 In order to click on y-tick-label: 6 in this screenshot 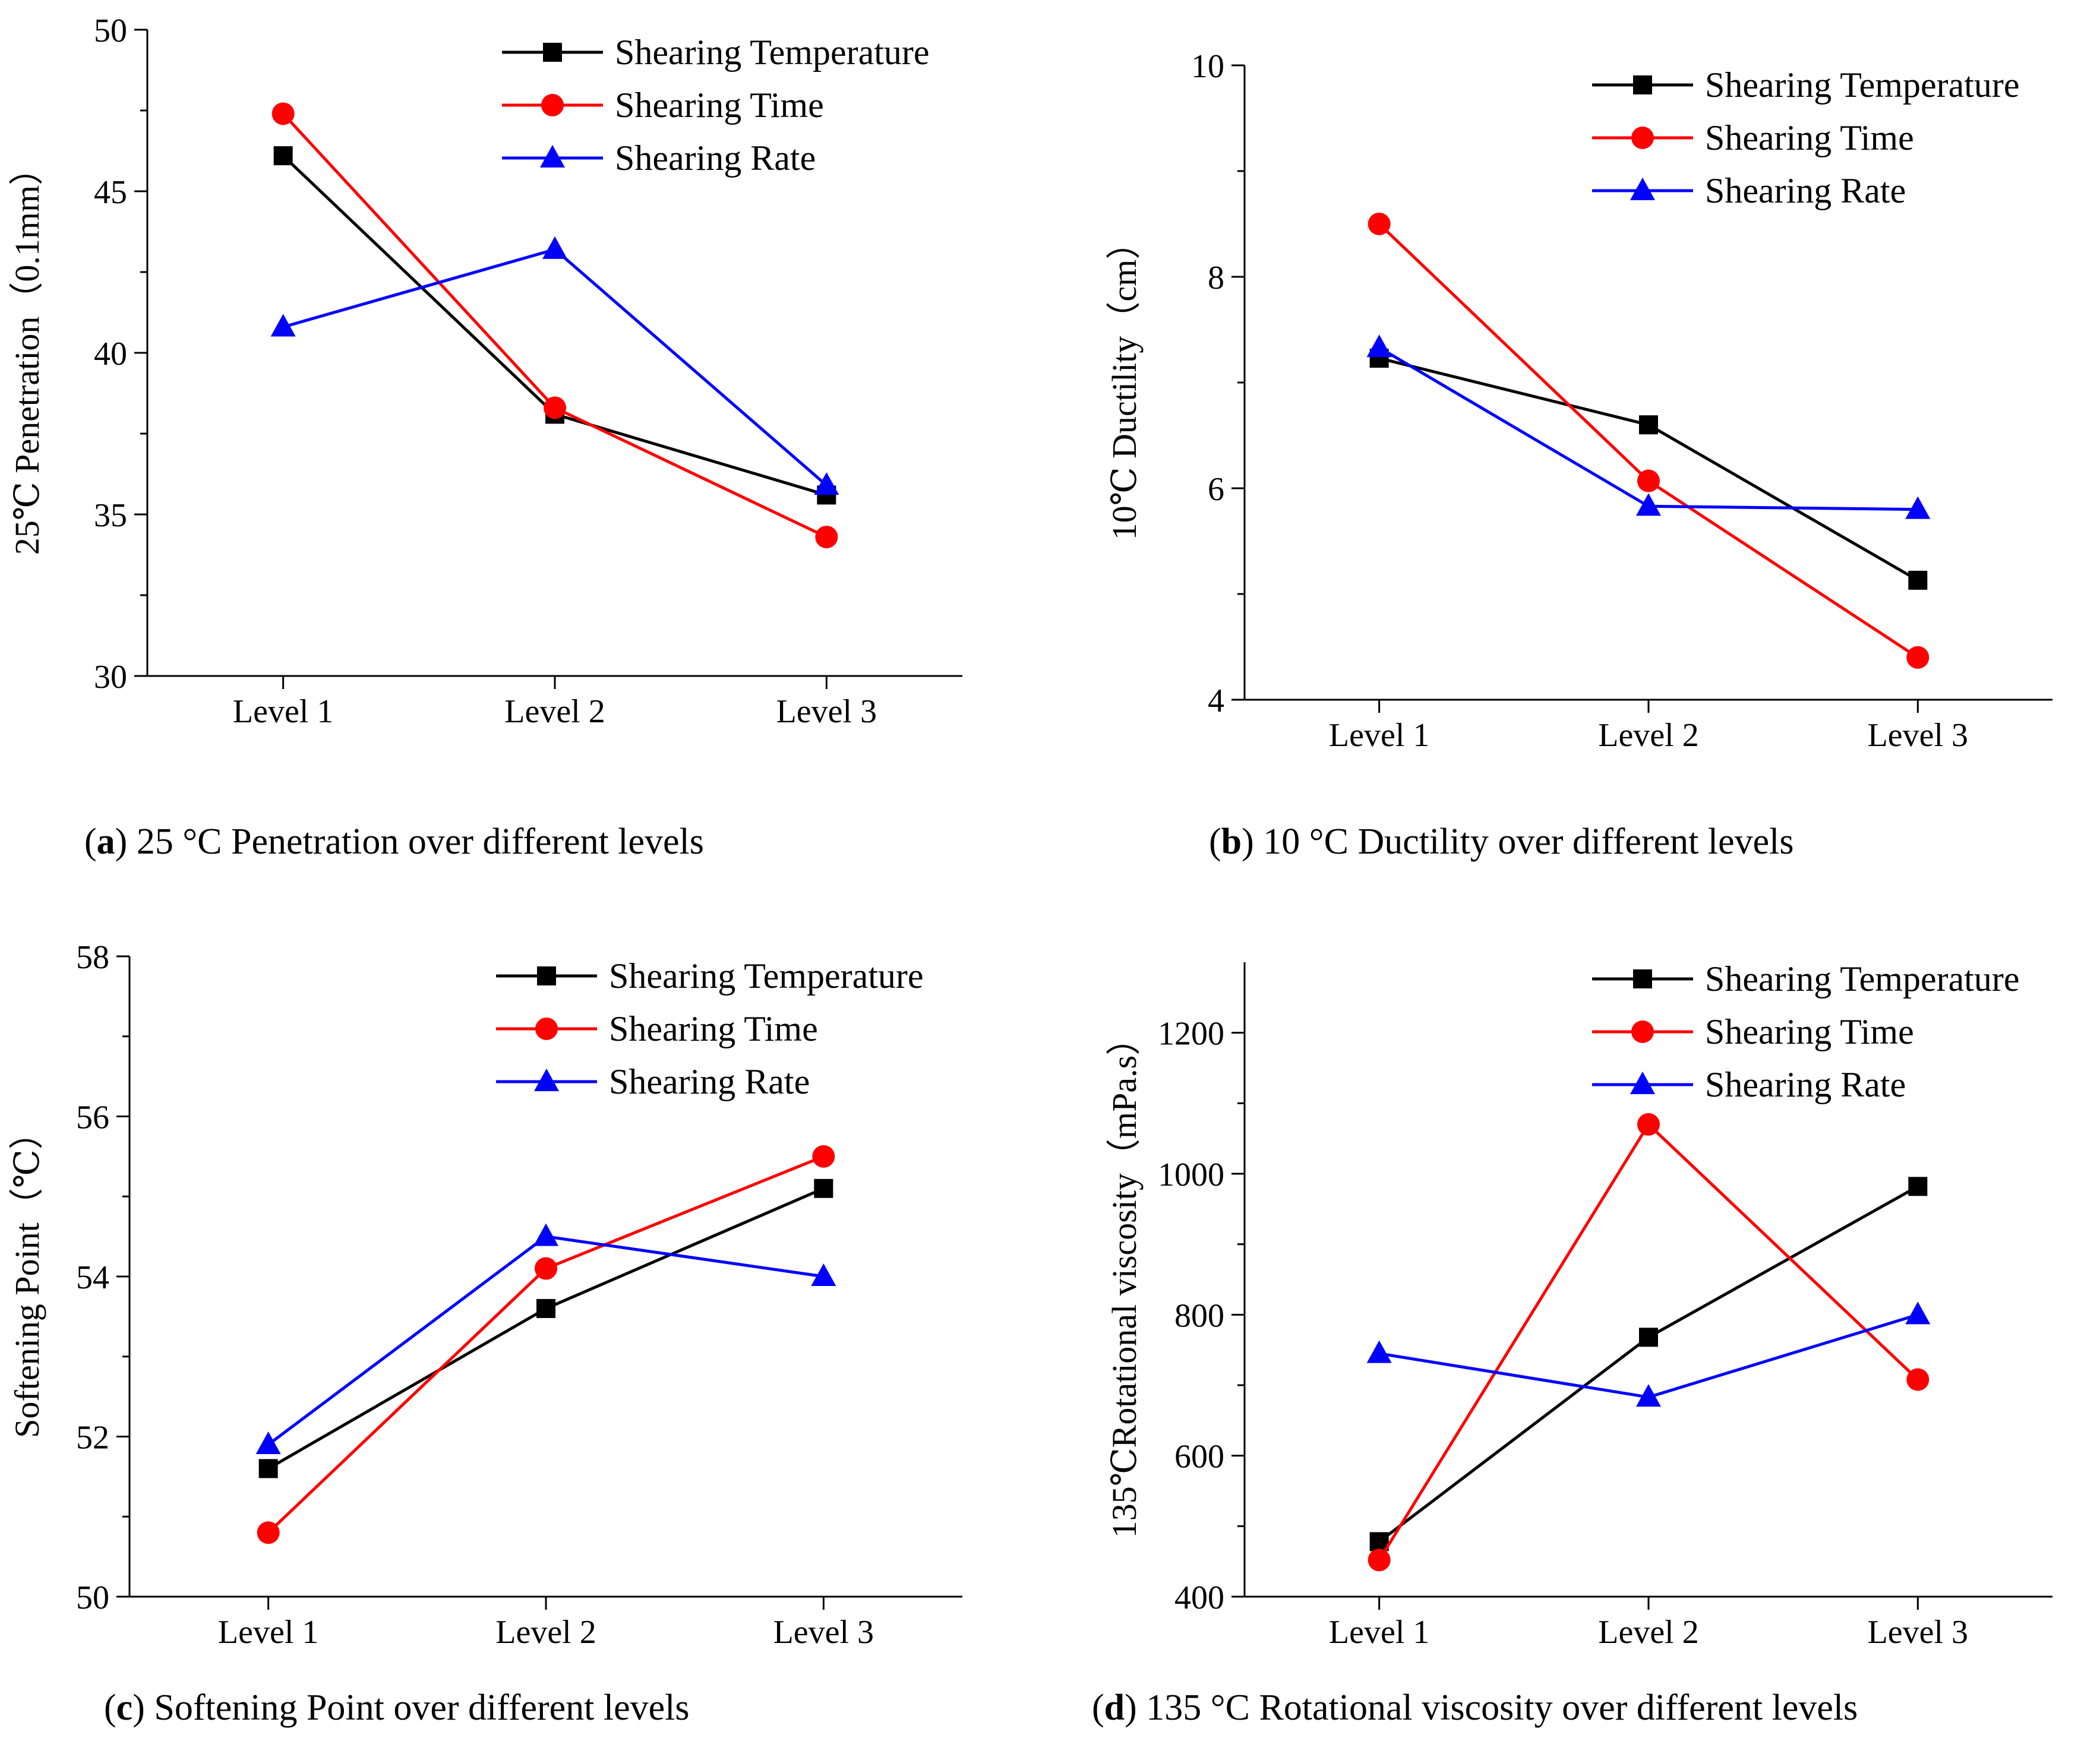, I will do `click(1216, 489)`.